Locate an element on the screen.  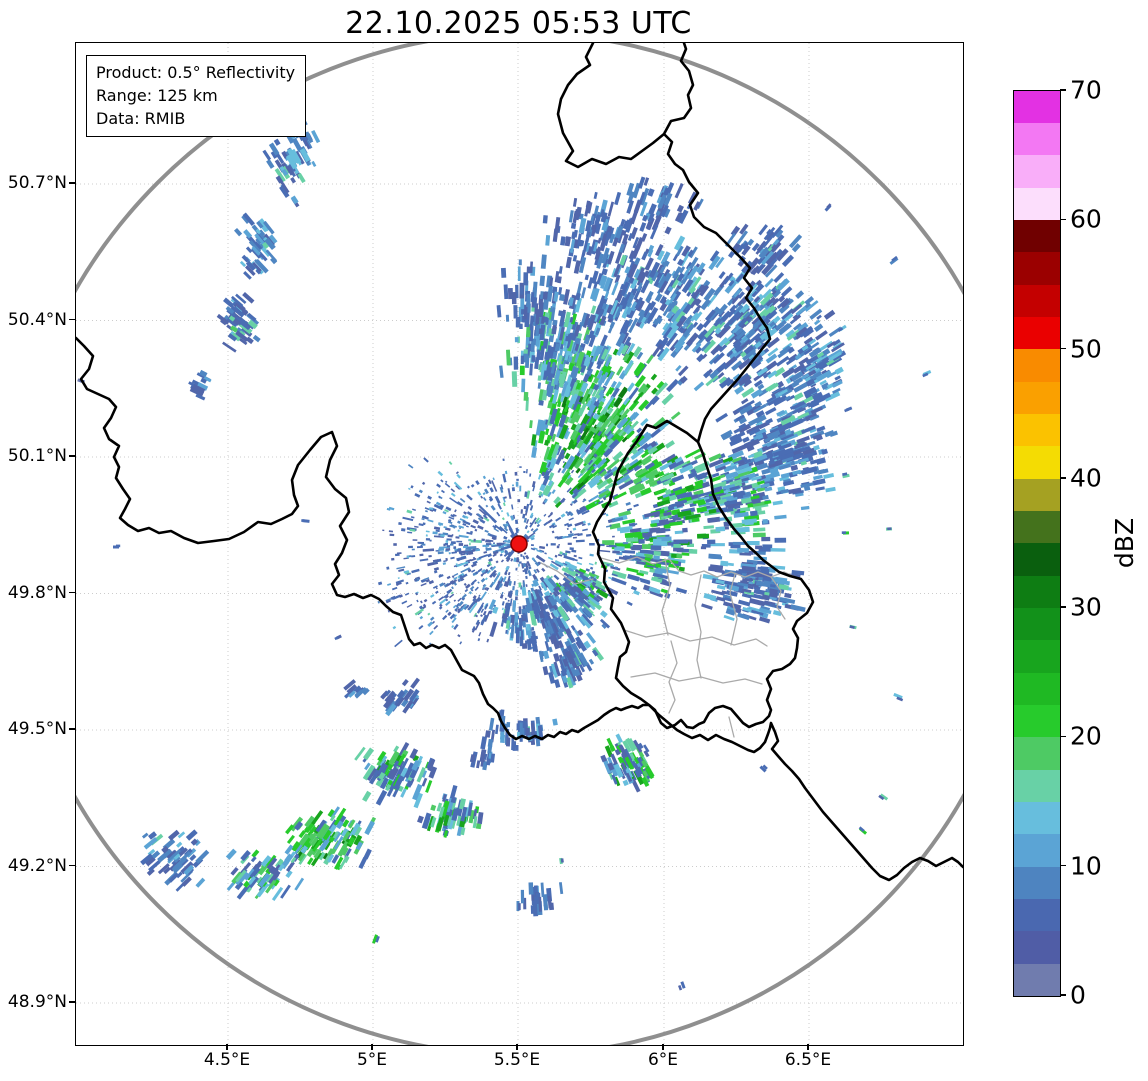
colorbar-tick-label: 20 is located at coordinates (1086, 736).